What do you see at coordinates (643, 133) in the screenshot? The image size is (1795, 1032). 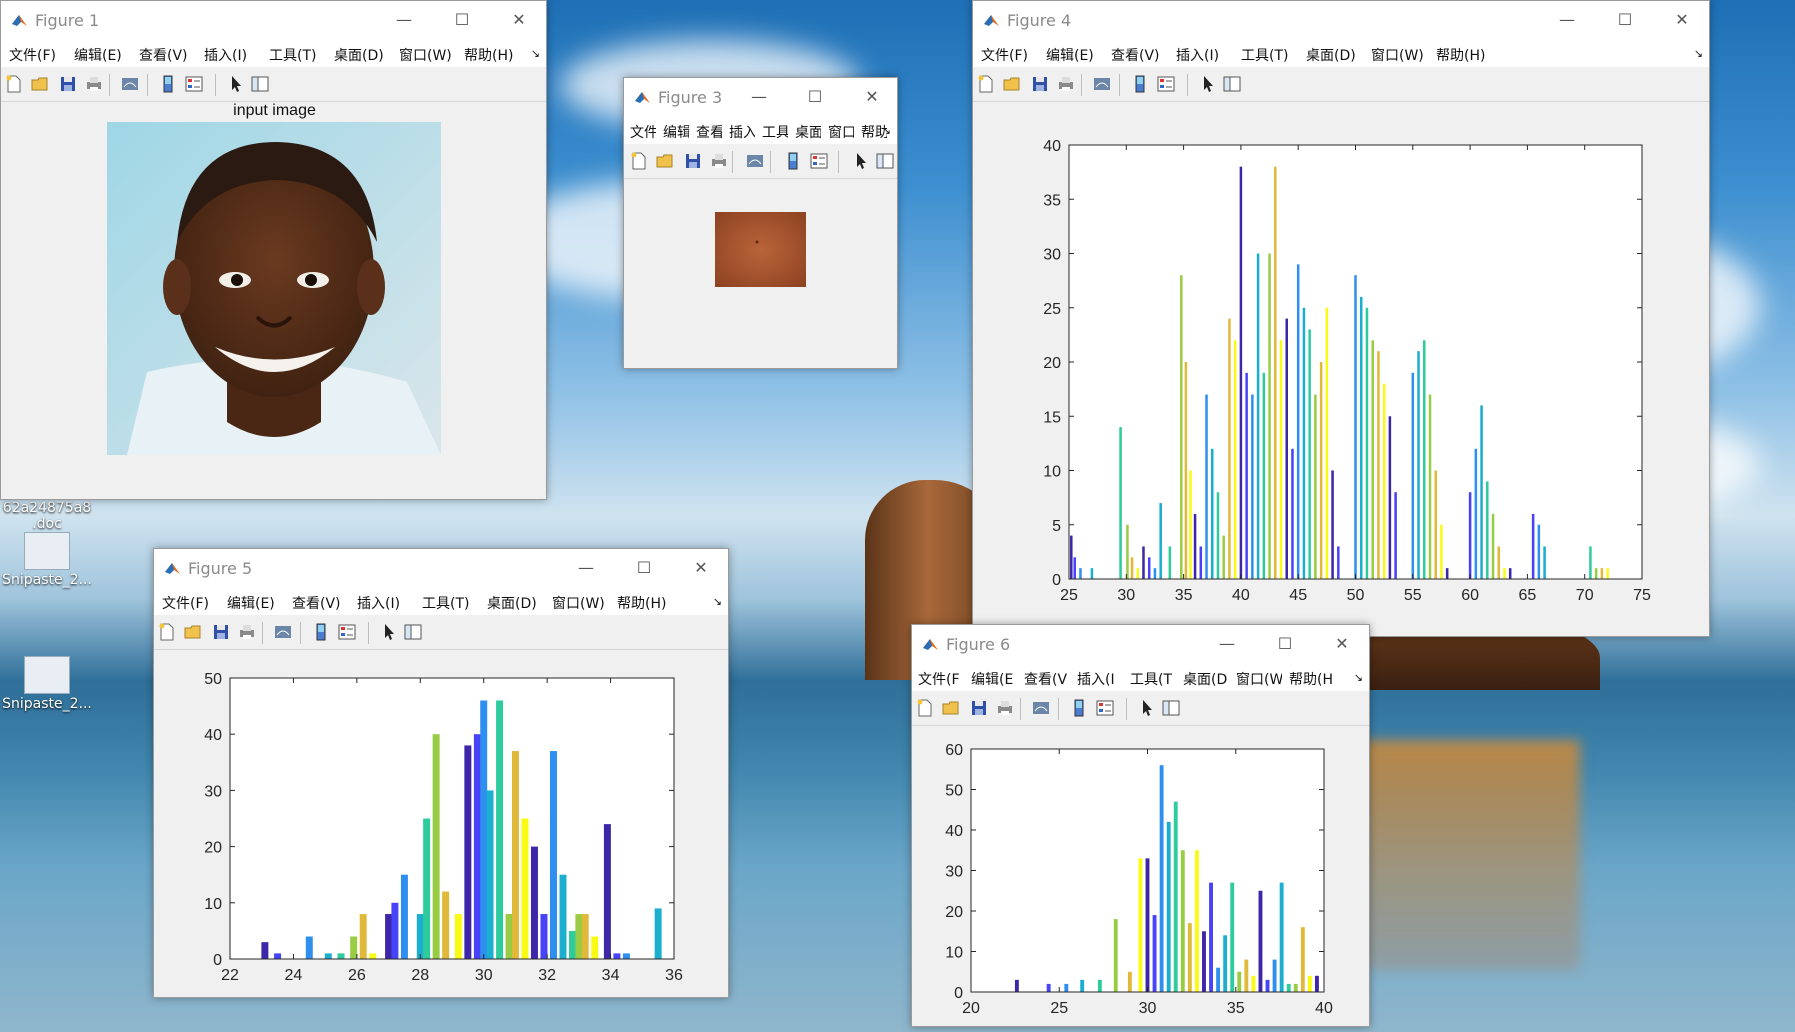 I see `menu-item: 文件` at bounding box center [643, 133].